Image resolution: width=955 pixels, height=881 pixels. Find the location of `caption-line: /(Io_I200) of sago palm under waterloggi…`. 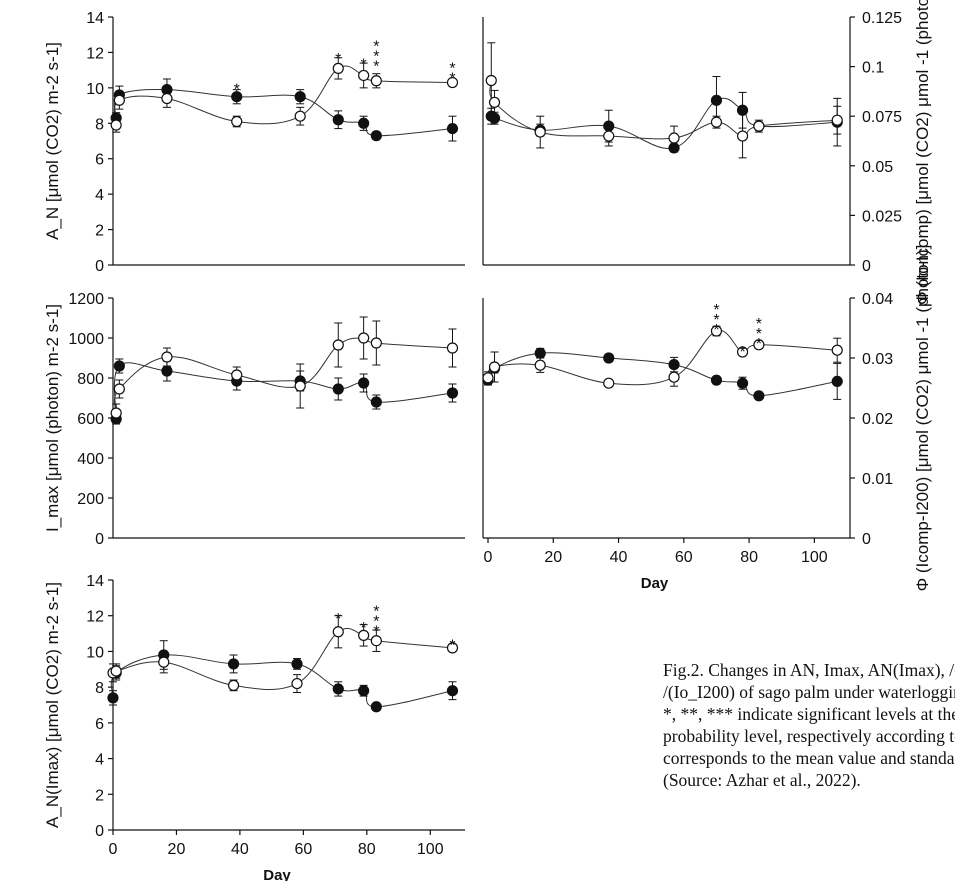

caption-line: /(Io_I200) of sago palm under waterloggi… is located at coordinates (809, 692).